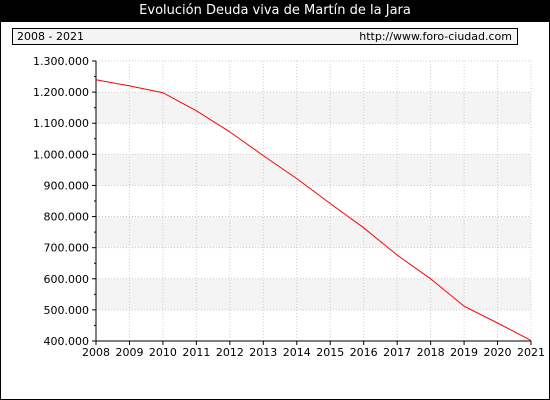 The image size is (550, 400). What do you see at coordinates (498, 352) in the screenshot?
I see `x-tick-label: 2020` at bounding box center [498, 352].